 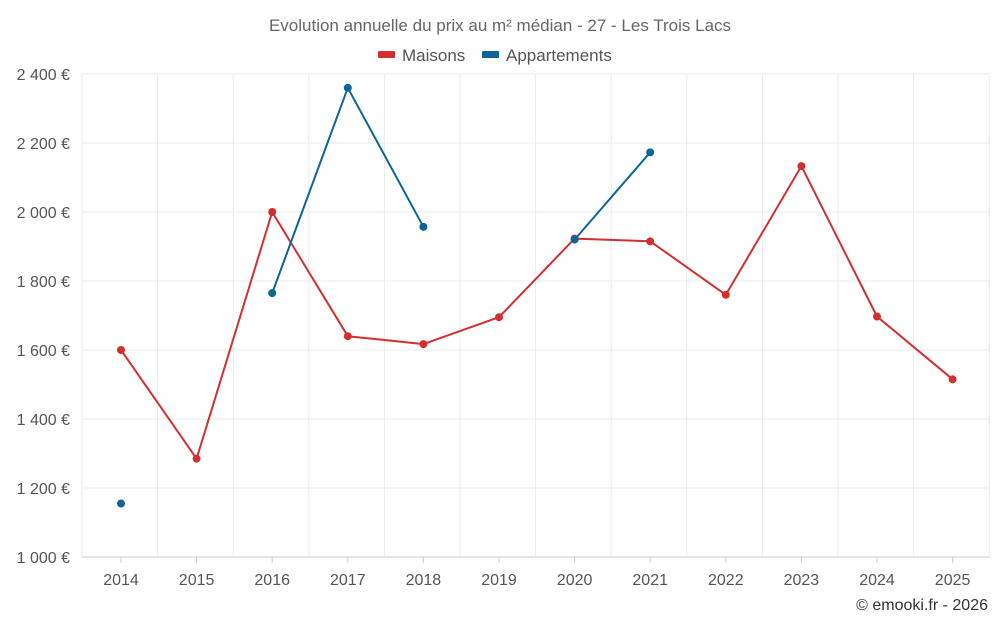 What do you see at coordinates (433, 55) in the screenshot?
I see `legend-label-maisons: Maisons` at bounding box center [433, 55].